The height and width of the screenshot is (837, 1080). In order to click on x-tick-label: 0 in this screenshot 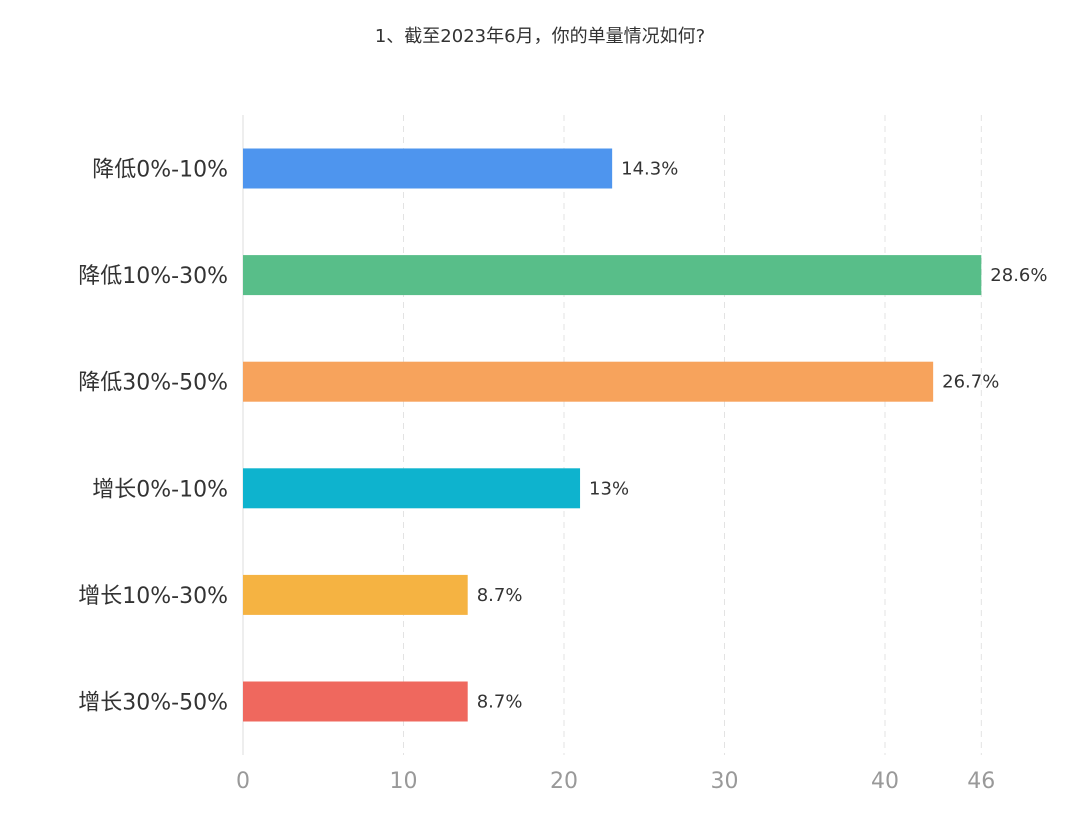, I will do `click(243, 781)`.